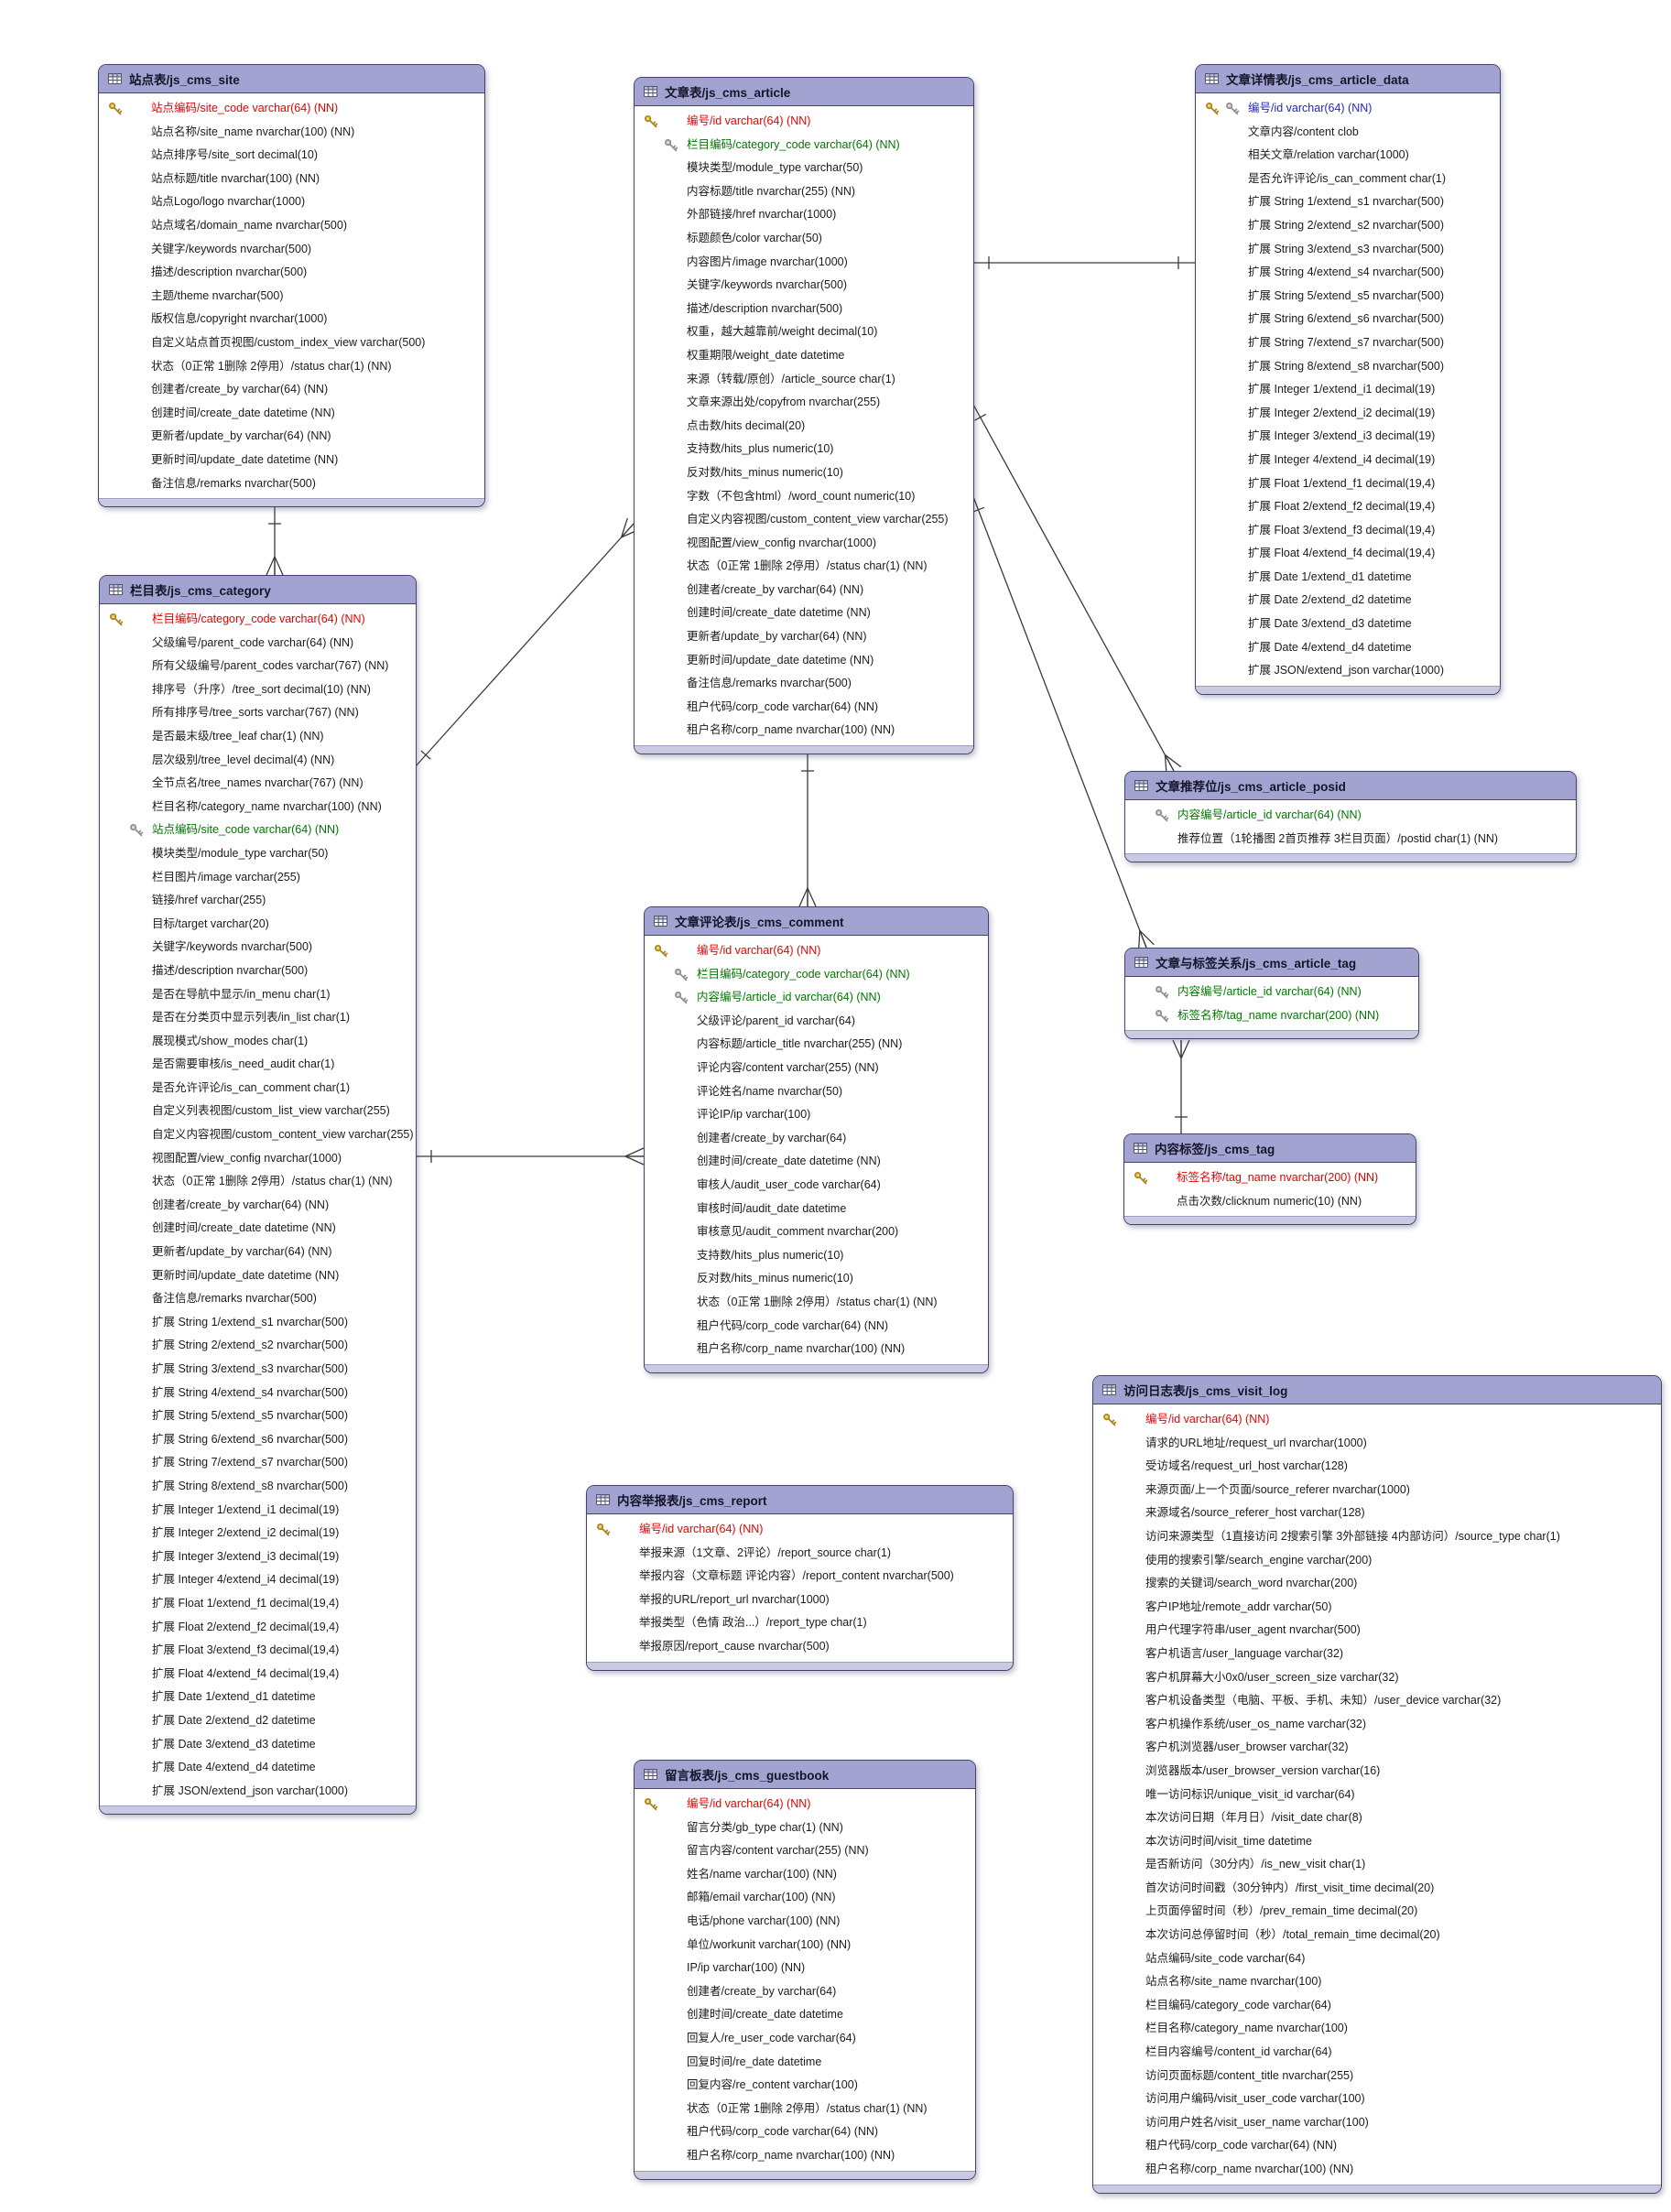  Describe the element at coordinates (1346, 225) in the screenshot. I see `field-label: 扩展 String 2/extend_s2 nvarchar(500)` at that location.